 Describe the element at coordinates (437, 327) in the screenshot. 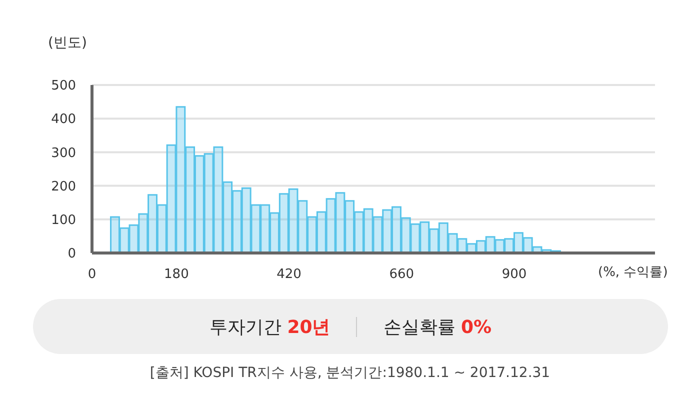

I see `text: 손실확률 0%` at that location.